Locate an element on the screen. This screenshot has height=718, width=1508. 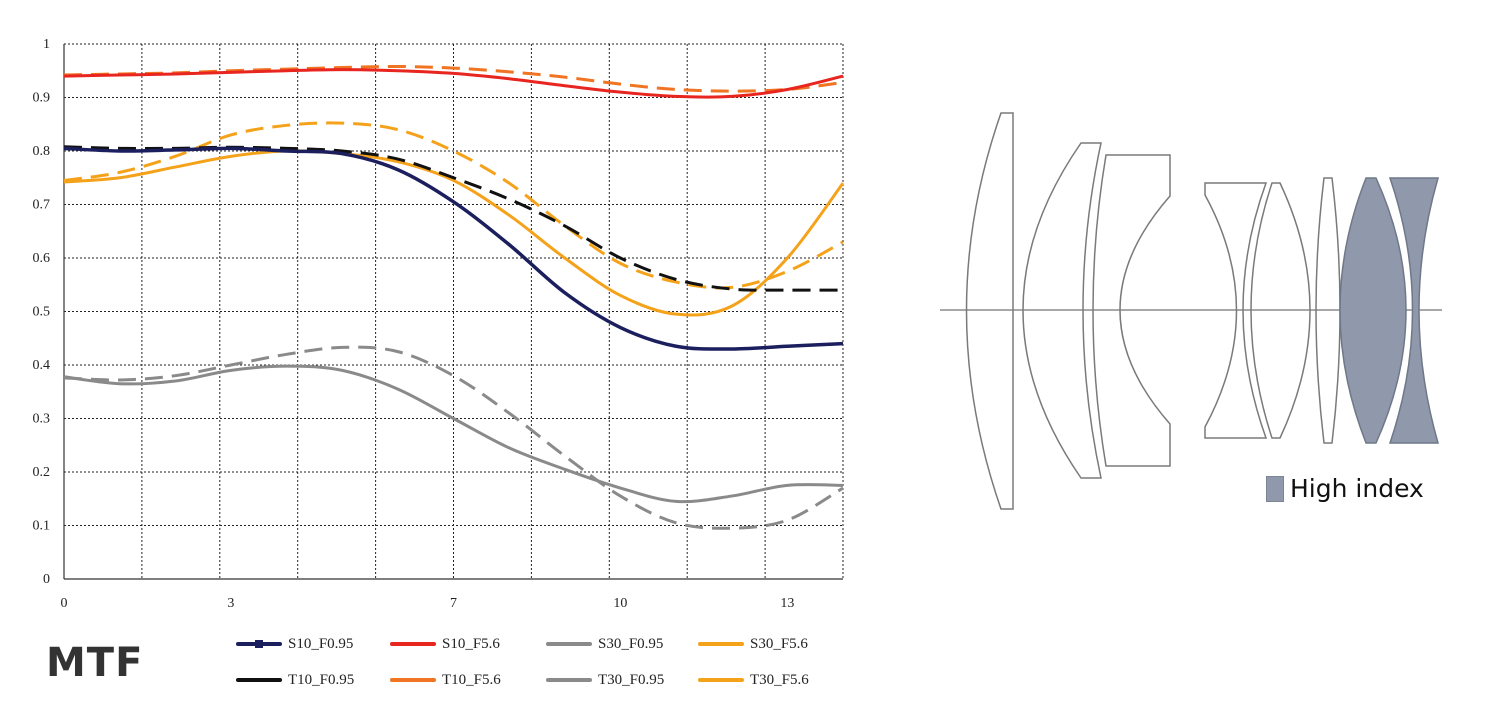
y-tick-label: 0.1 is located at coordinates (42, 526).